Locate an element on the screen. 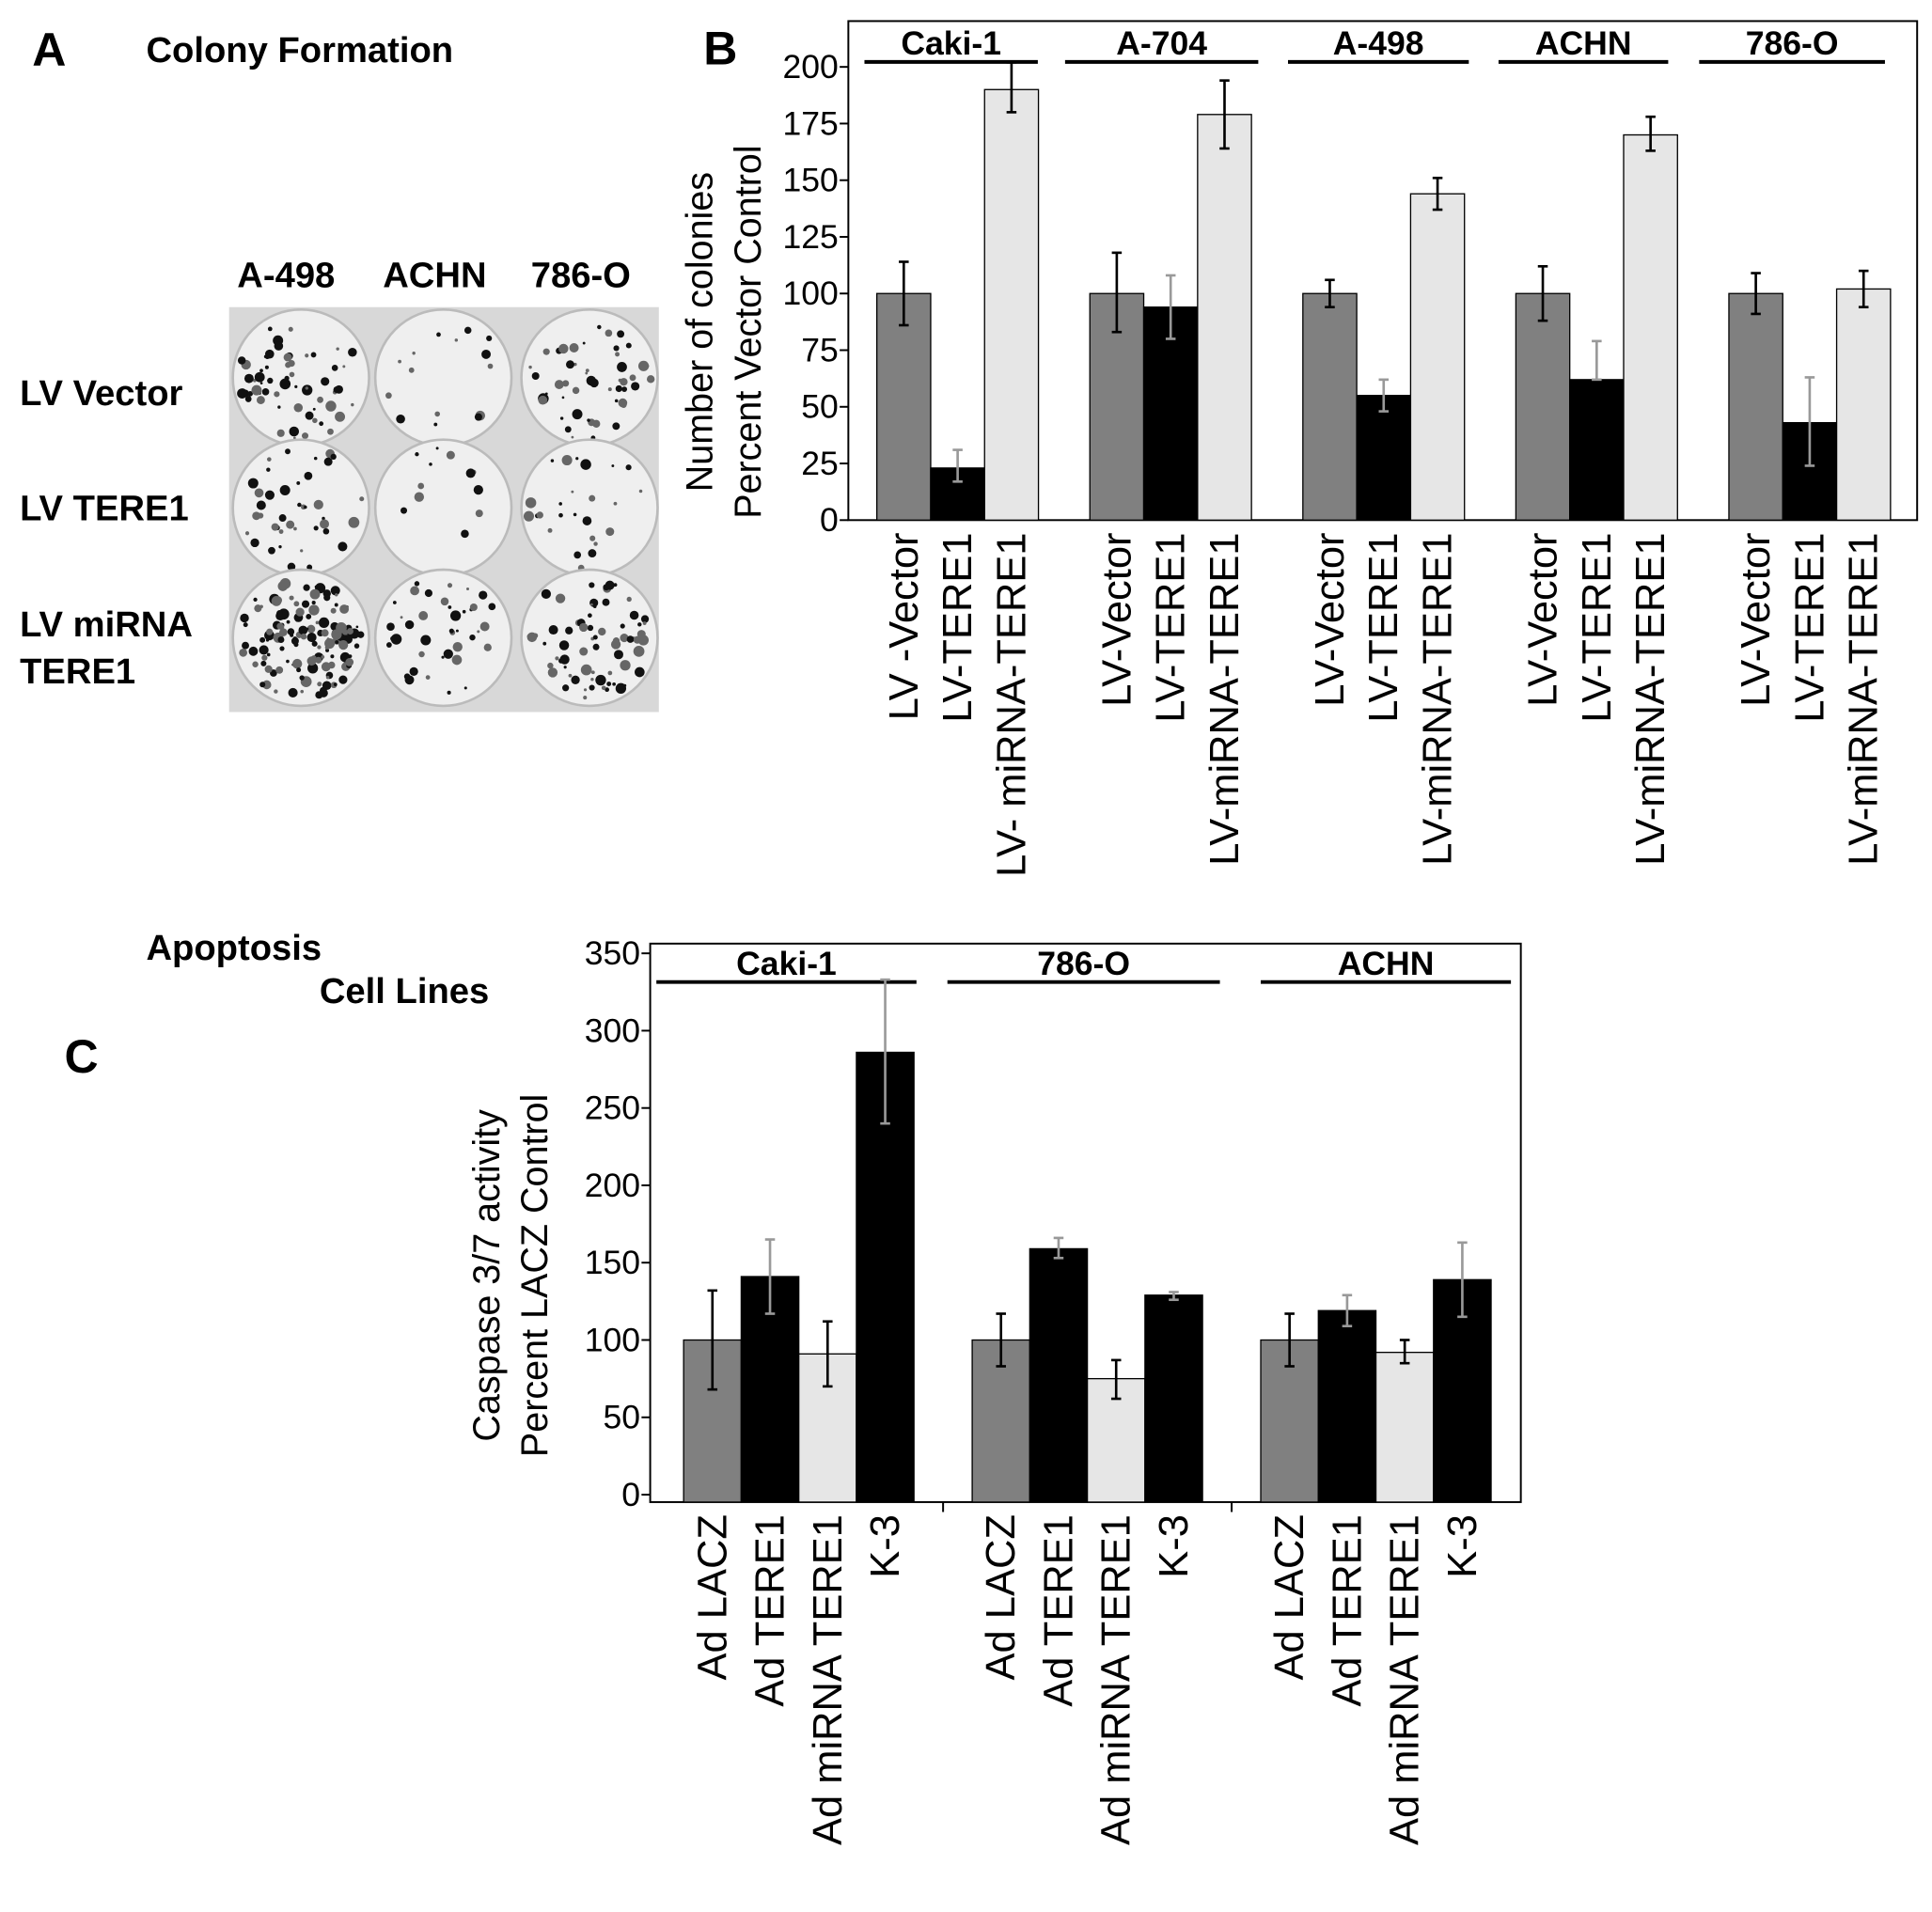 Image resolution: width=1932 pixels, height=1912 pixels. group-label-786-o: 786-O is located at coordinates (1793, 43).